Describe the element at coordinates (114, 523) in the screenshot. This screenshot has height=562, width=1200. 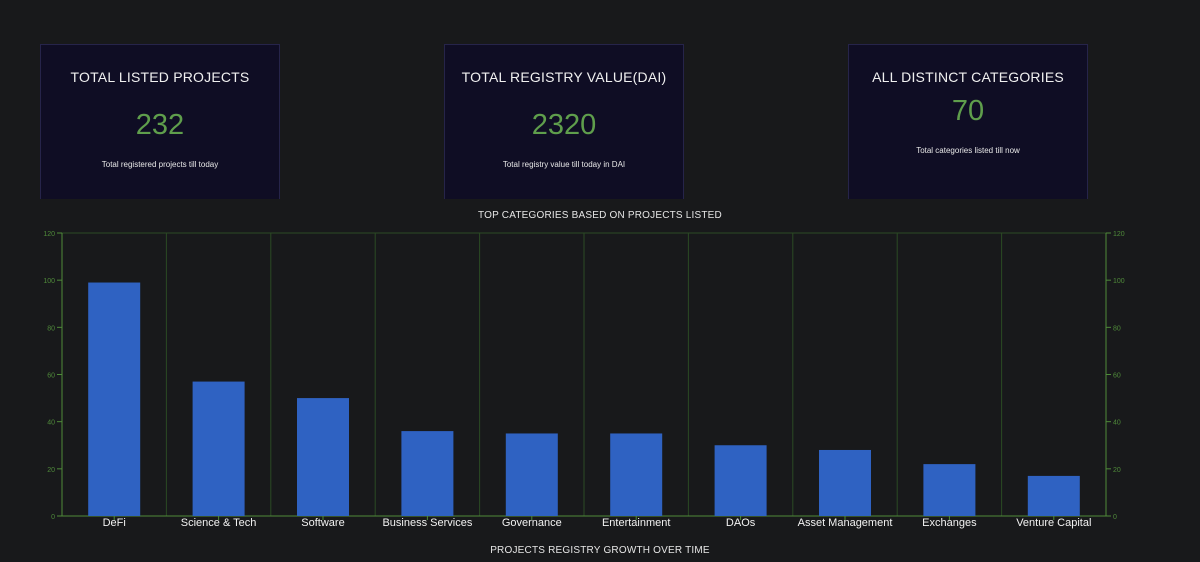
I see `x-tick-label: DeFi` at that location.